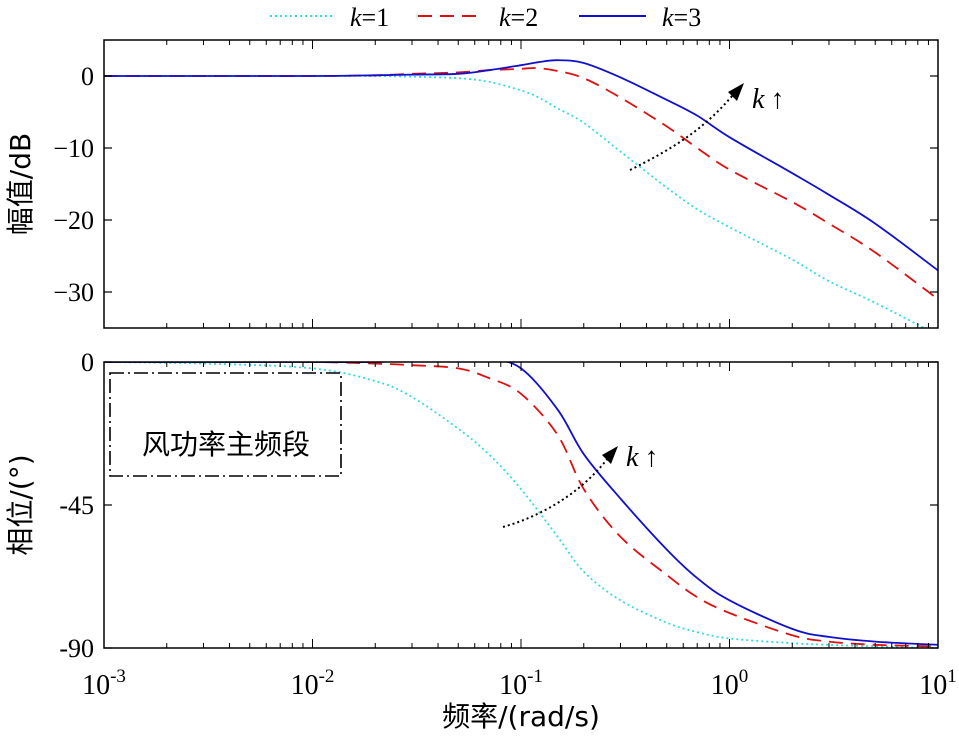 This screenshot has height=743, width=959. I want to click on wind-power-band-label: 风功率主频段, so click(226, 444).